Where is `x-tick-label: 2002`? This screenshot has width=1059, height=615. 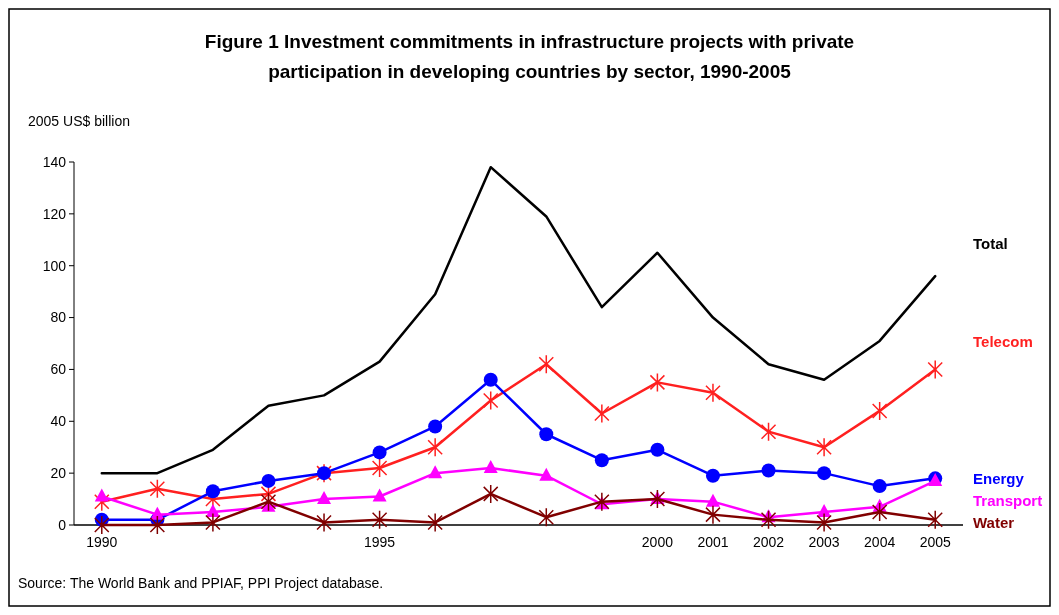
x-tick-label: 2002 is located at coordinates (768, 542).